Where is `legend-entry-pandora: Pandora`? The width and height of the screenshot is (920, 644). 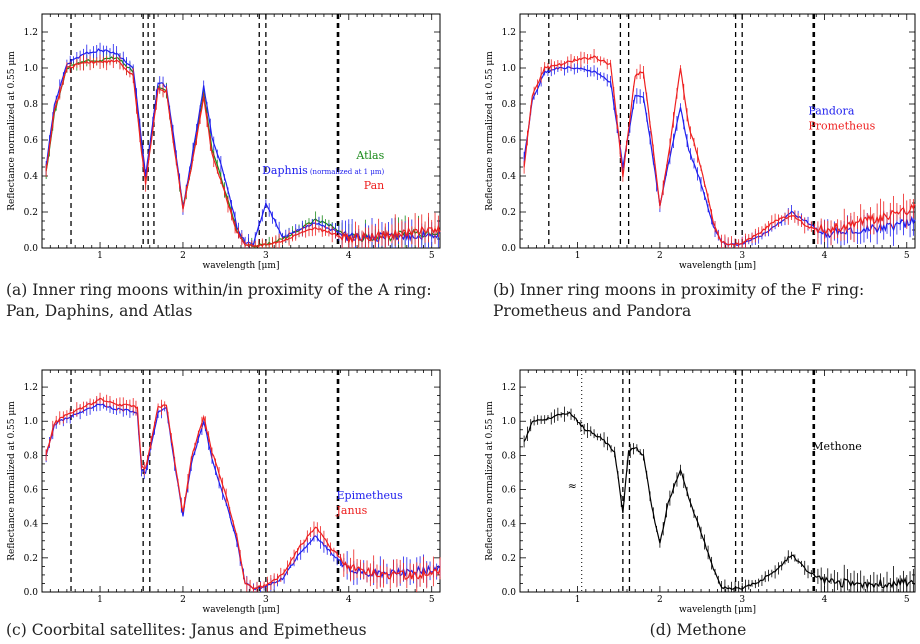 legend-entry-pandora: Pandora is located at coordinates (831, 111).